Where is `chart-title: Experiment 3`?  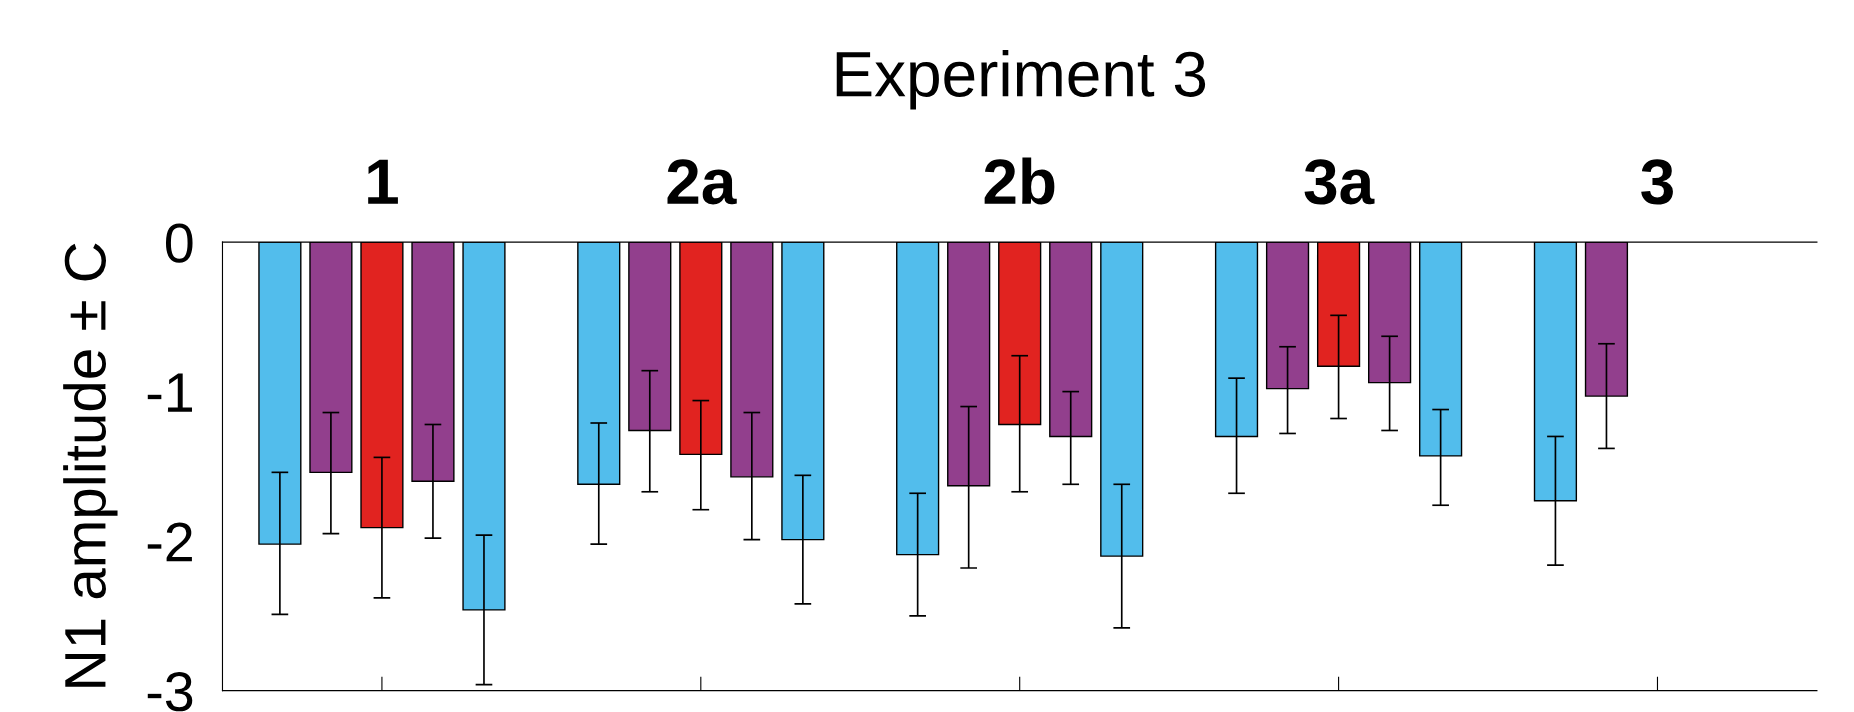 chart-title: Experiment 3 is located at coordinates (1021, 79).